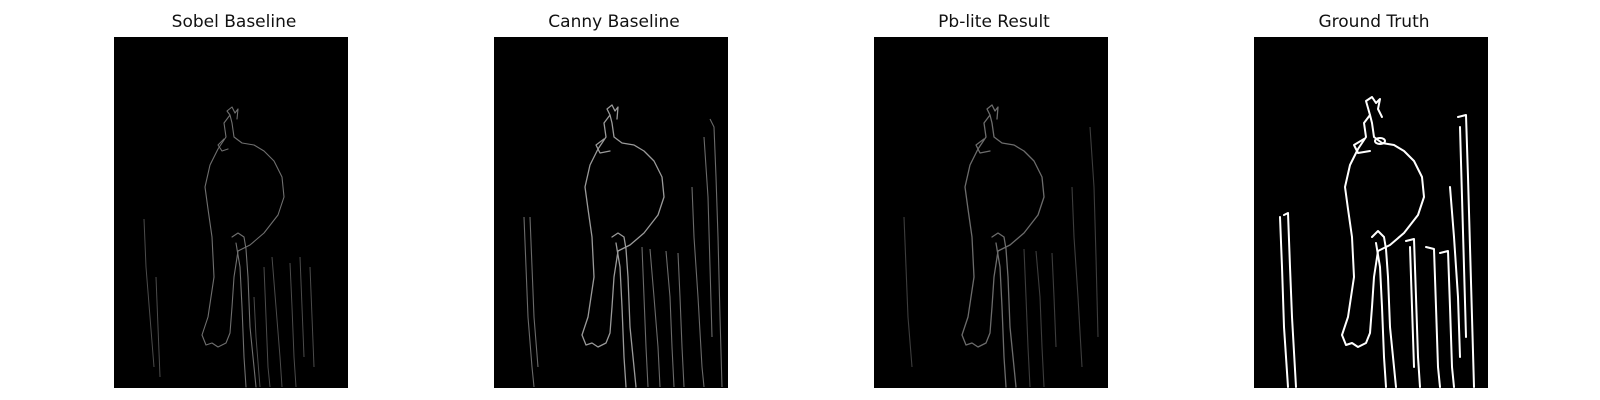 The width and height of the screenshot is (1600, 400). Describe the element at coordinates (1374, 22) in the screenshot. I see `panel-title-ground-truth: Ground Truth` at that location.